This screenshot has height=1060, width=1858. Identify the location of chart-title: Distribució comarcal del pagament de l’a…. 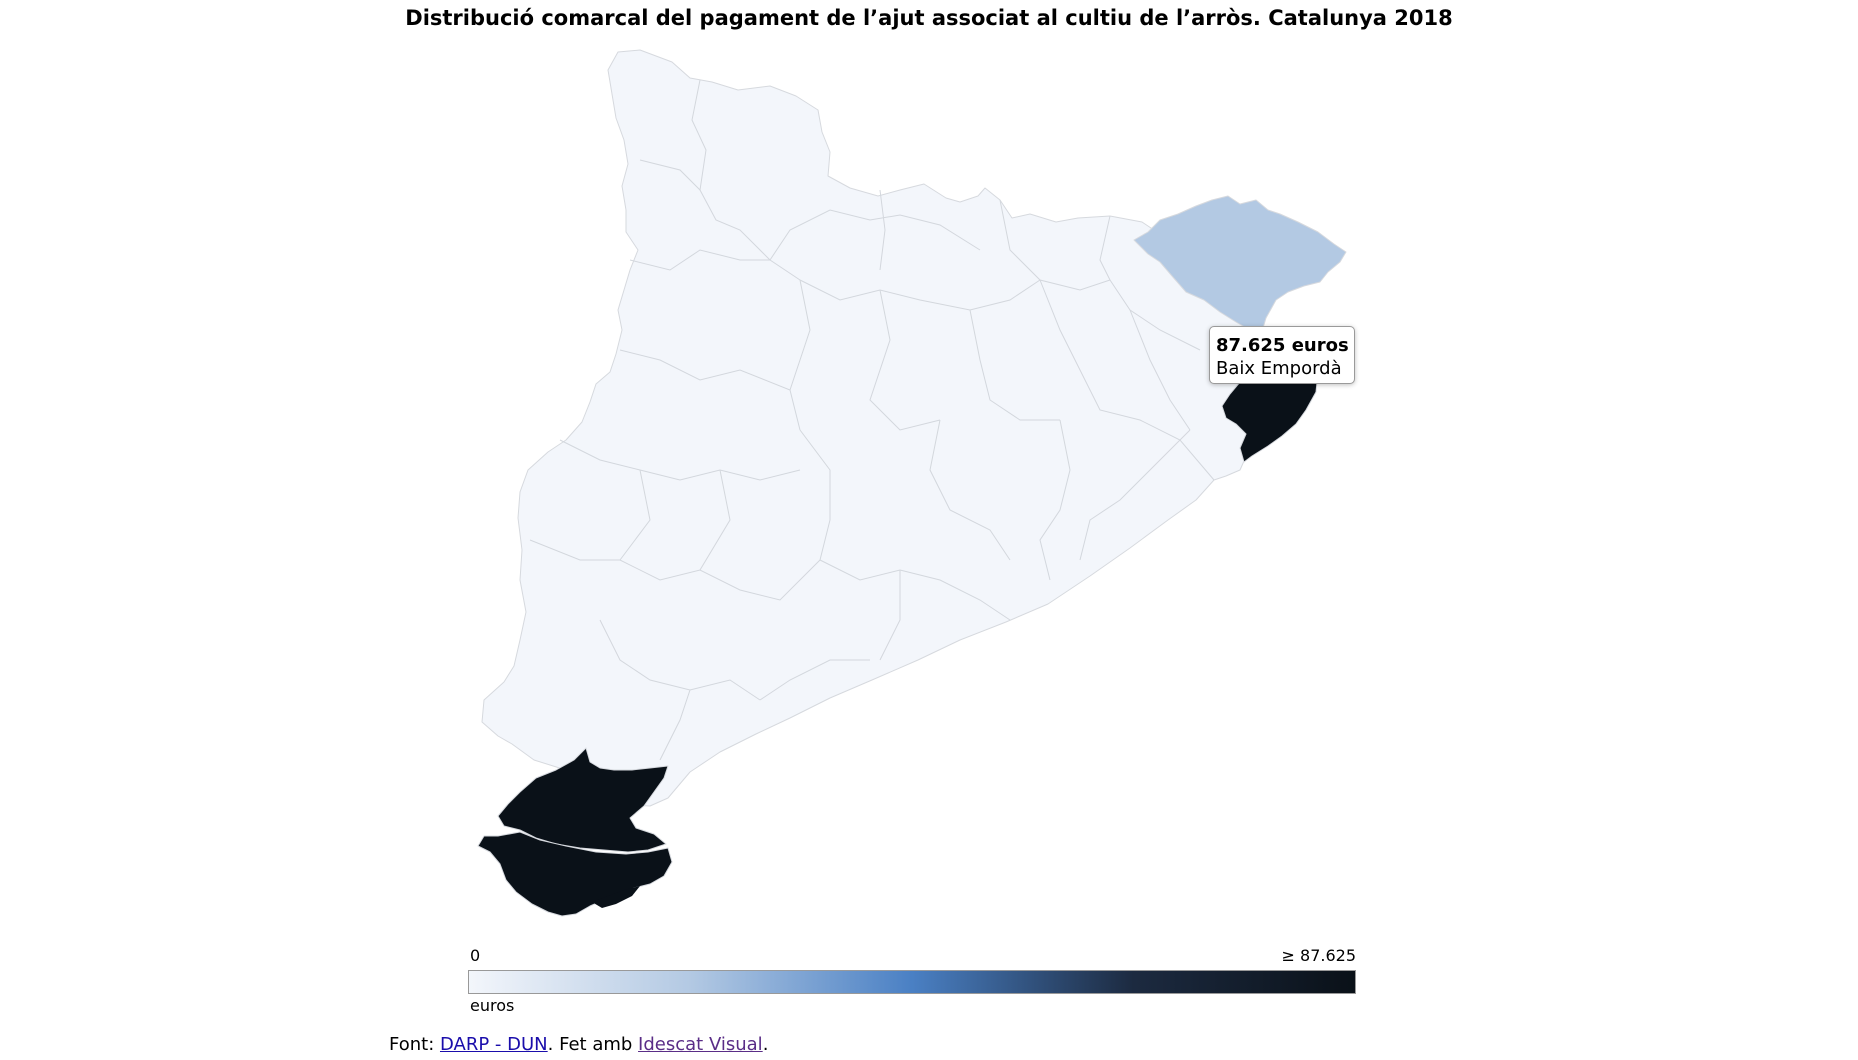
(929, 18).